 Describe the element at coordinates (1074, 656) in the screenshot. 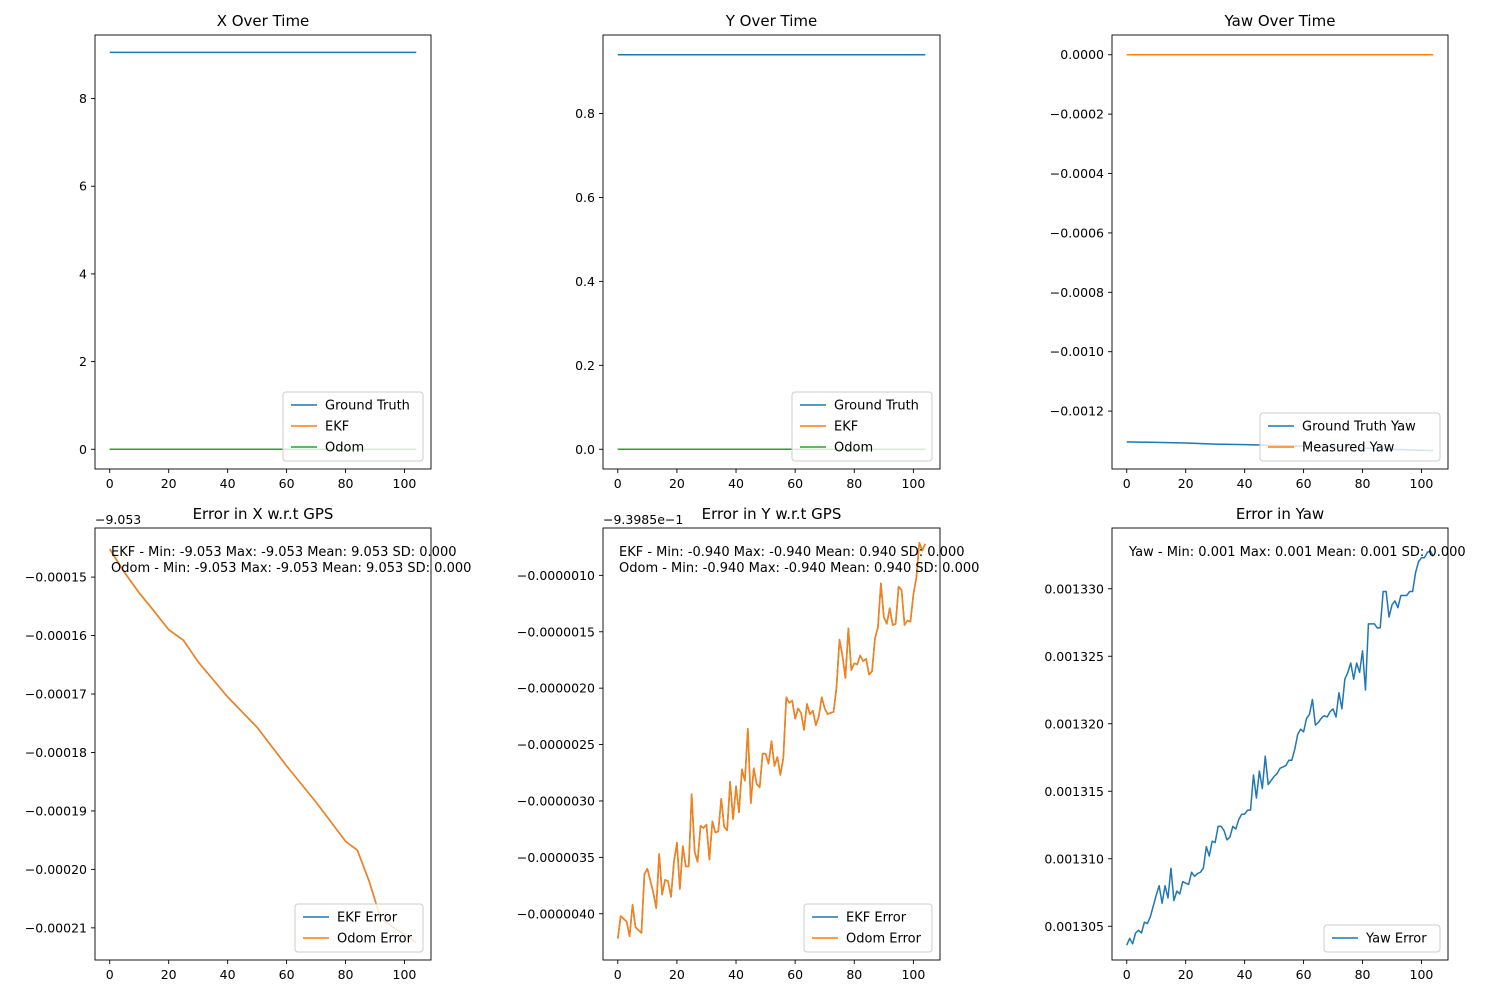

I see `y-tick-label: 0.001325` at that location.